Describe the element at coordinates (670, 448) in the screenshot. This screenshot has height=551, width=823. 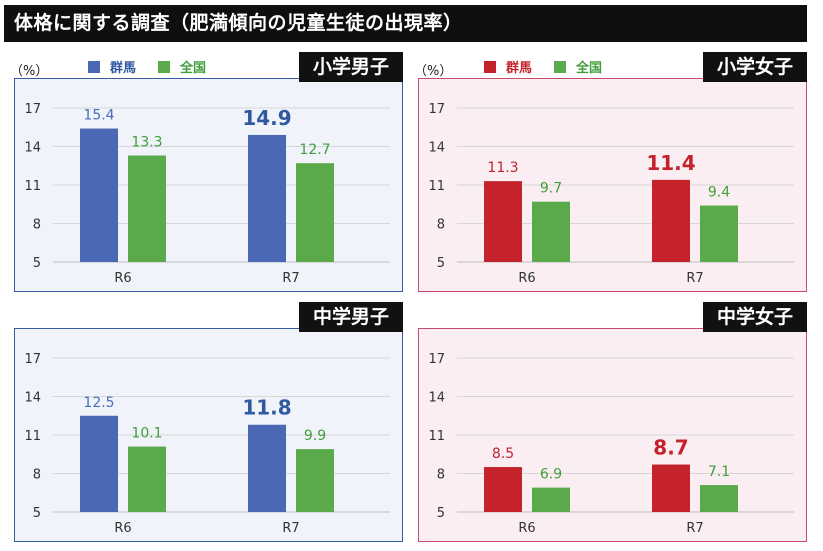
I see `data-label: 8.7` at that location.